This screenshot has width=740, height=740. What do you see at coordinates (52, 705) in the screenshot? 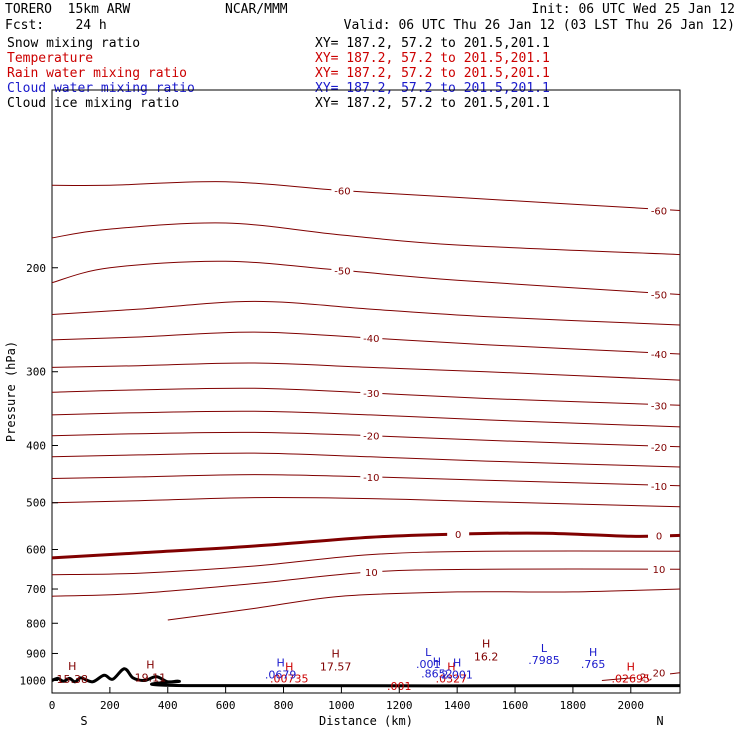
I see `x-tick-label: 0` at bounding box center [52, 705].